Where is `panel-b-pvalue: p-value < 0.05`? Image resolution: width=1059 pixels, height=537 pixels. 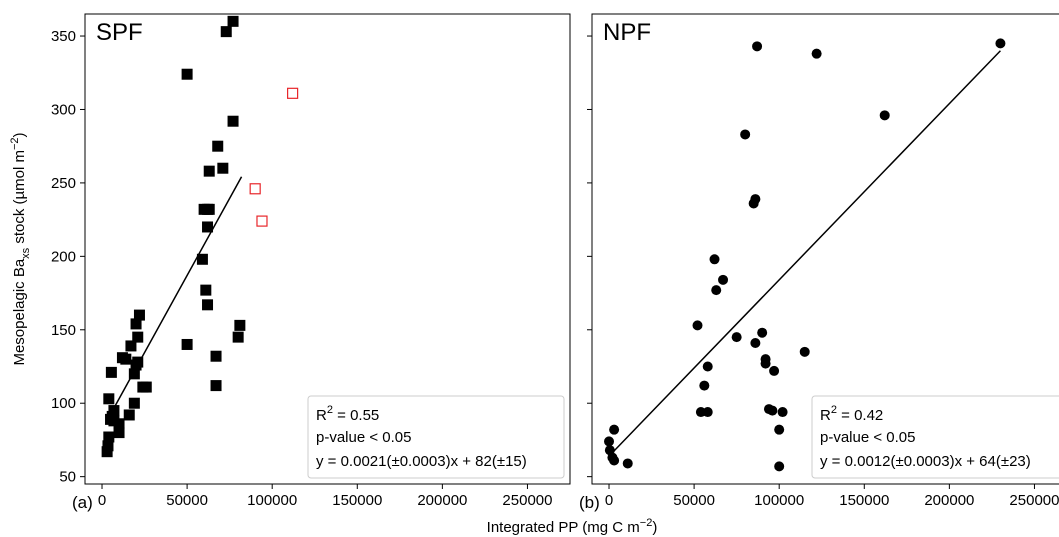
panel-b-pvalue: p-value < 0.05 is located at coordinates (868, 437).